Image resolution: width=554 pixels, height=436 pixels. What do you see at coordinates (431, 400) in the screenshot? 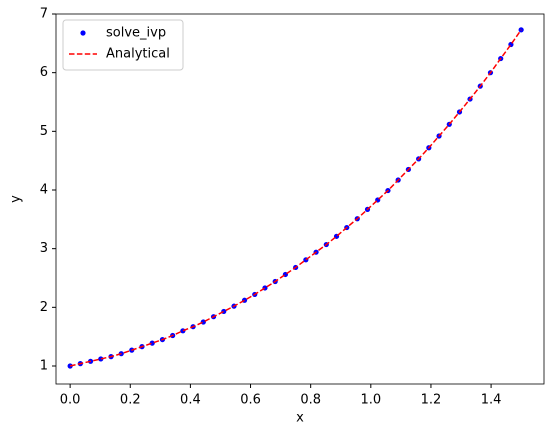
I see `x-tick-label: 1.2` at bounding box center [431, 400].